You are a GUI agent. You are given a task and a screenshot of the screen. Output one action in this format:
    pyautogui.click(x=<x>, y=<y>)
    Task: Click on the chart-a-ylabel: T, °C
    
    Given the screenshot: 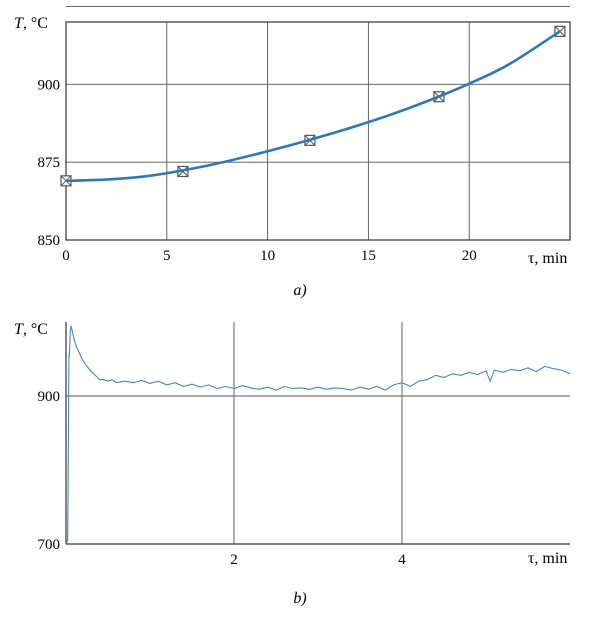 What is the action you would take?
    pyautogui.click(x=31, y=23)
    